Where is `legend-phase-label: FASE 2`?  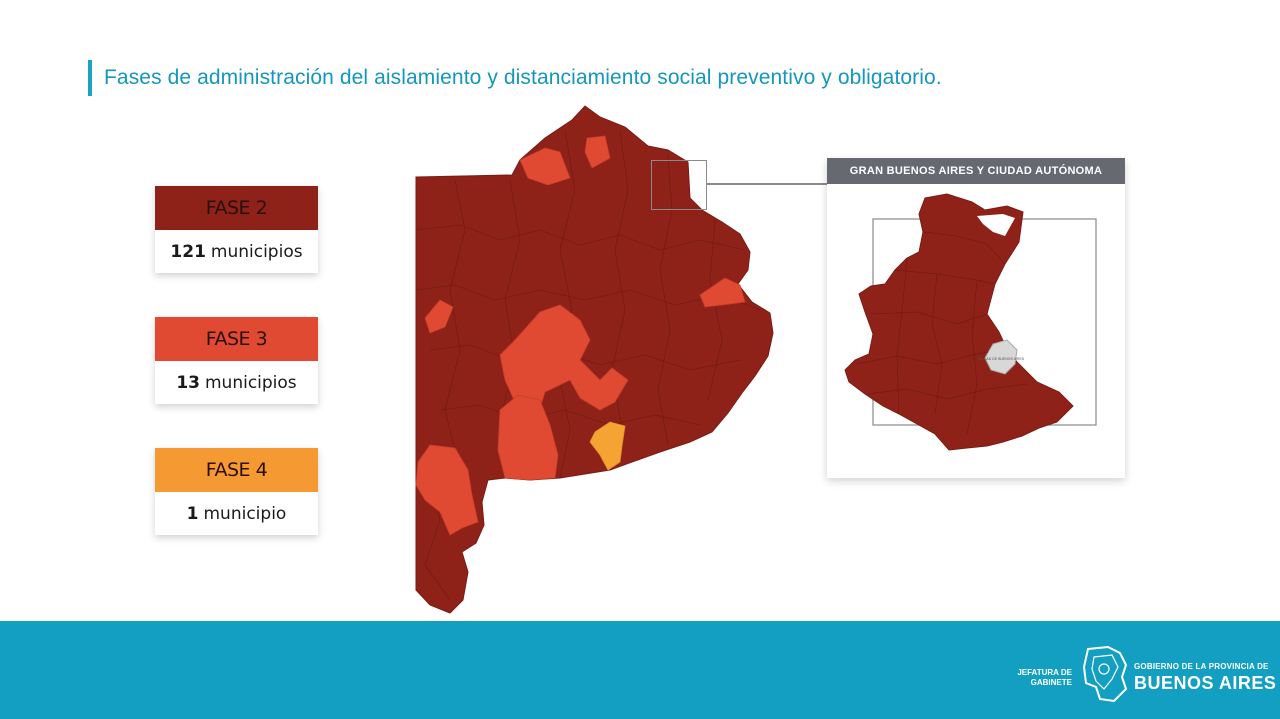 legend-phase-label: FASE 2 is located at coordinates (236, 208).